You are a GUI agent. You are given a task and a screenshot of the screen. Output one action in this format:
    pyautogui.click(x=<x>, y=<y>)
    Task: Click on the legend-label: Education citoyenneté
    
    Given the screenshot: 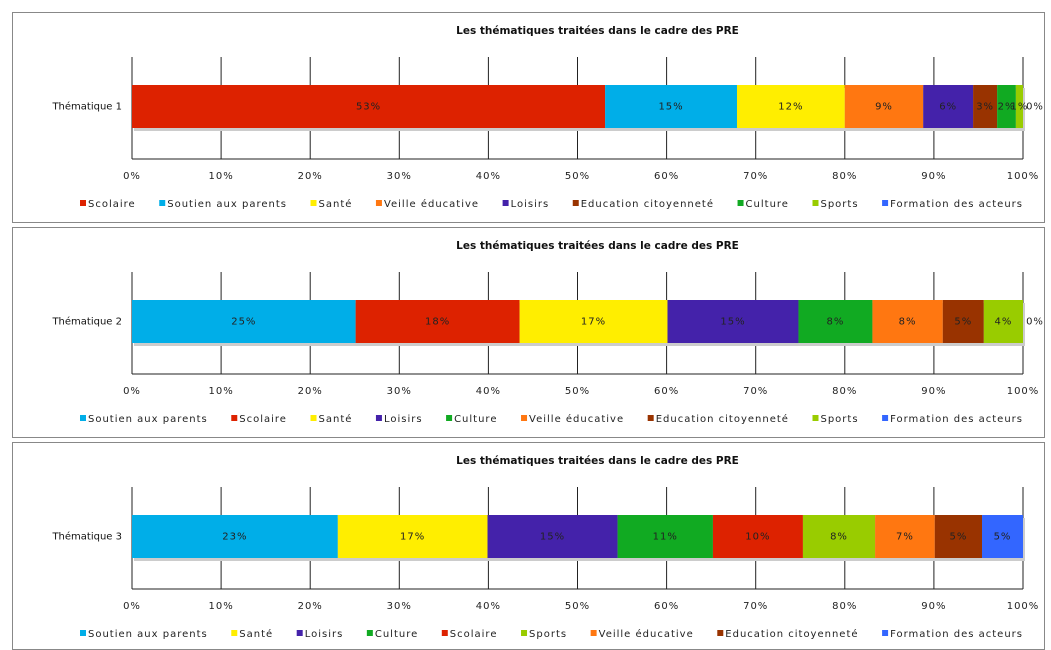 What is the action you would take?
    pyautogui.click(x=647, y=204)
    